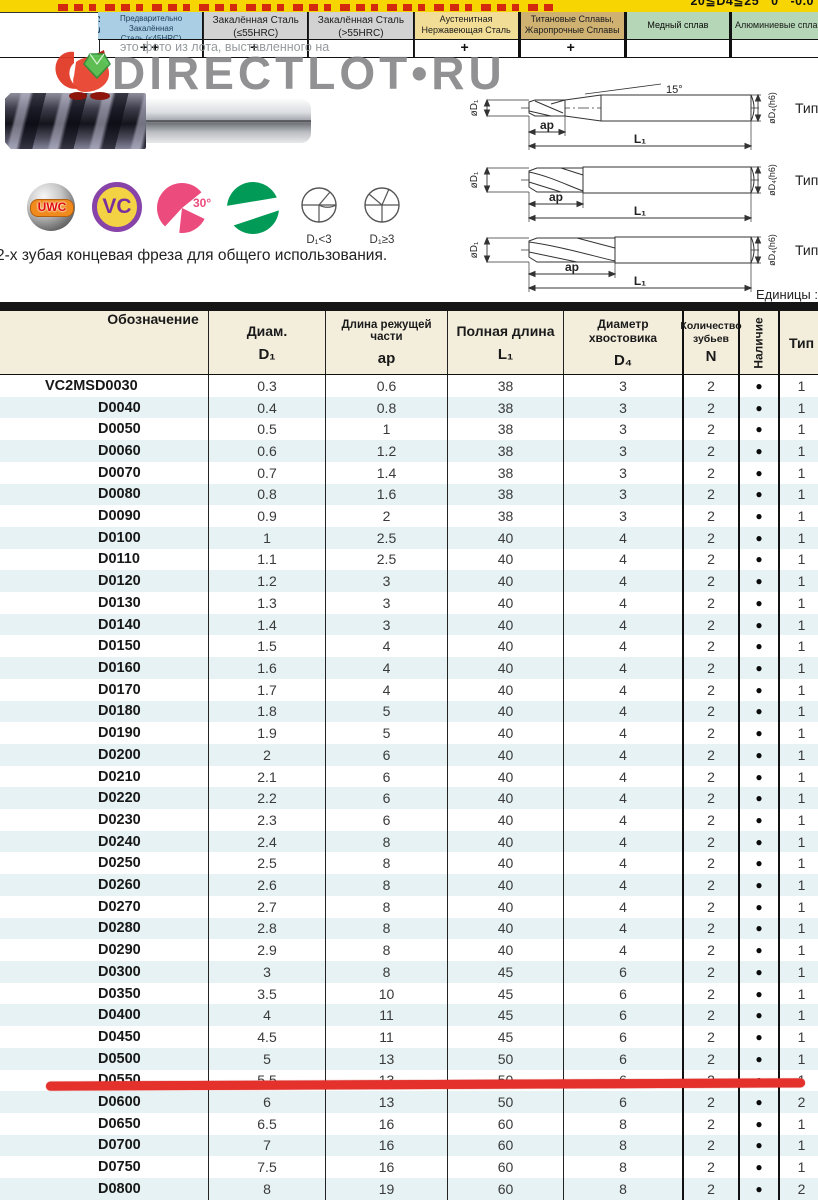  Describe the element at coordinates (266, 841) in the screenshot. I see `cell-d1: 2.4` at that location.